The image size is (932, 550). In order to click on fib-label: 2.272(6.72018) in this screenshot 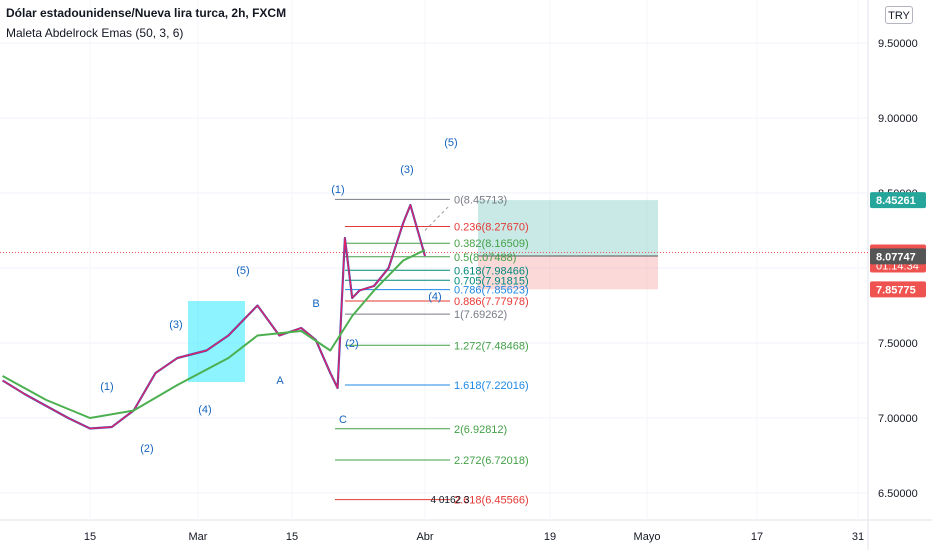, I will do `click(491, 461)`.